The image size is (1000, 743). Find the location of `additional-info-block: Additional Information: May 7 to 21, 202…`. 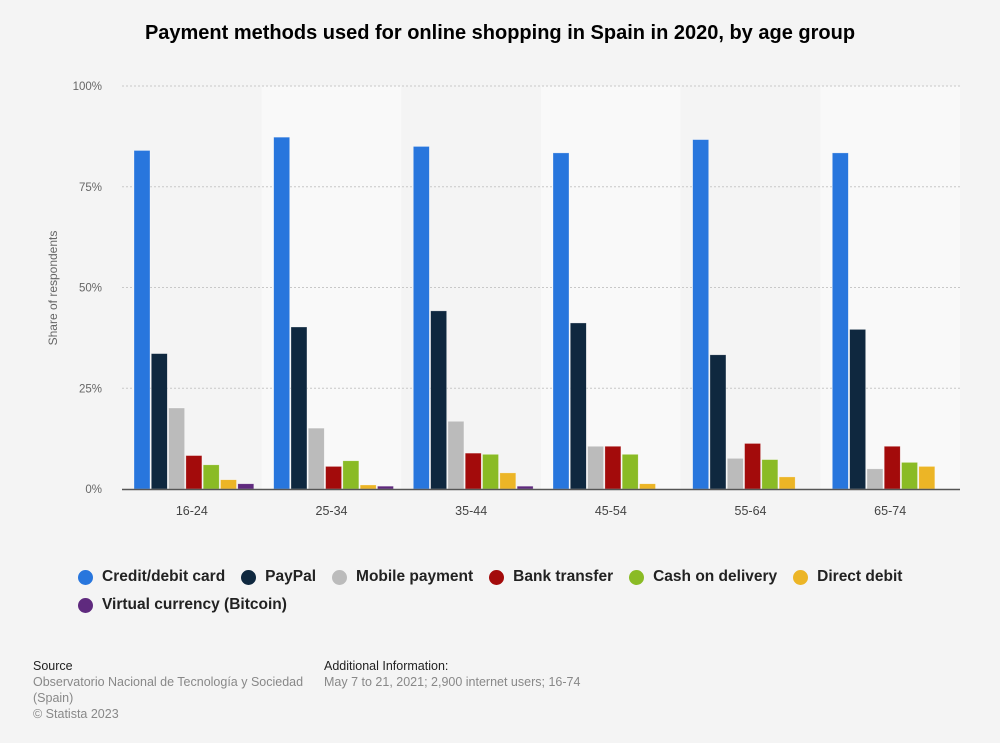

additional-info-block: Additional Information: May 7 to 21, 202… is located at coordinates (524, 674).